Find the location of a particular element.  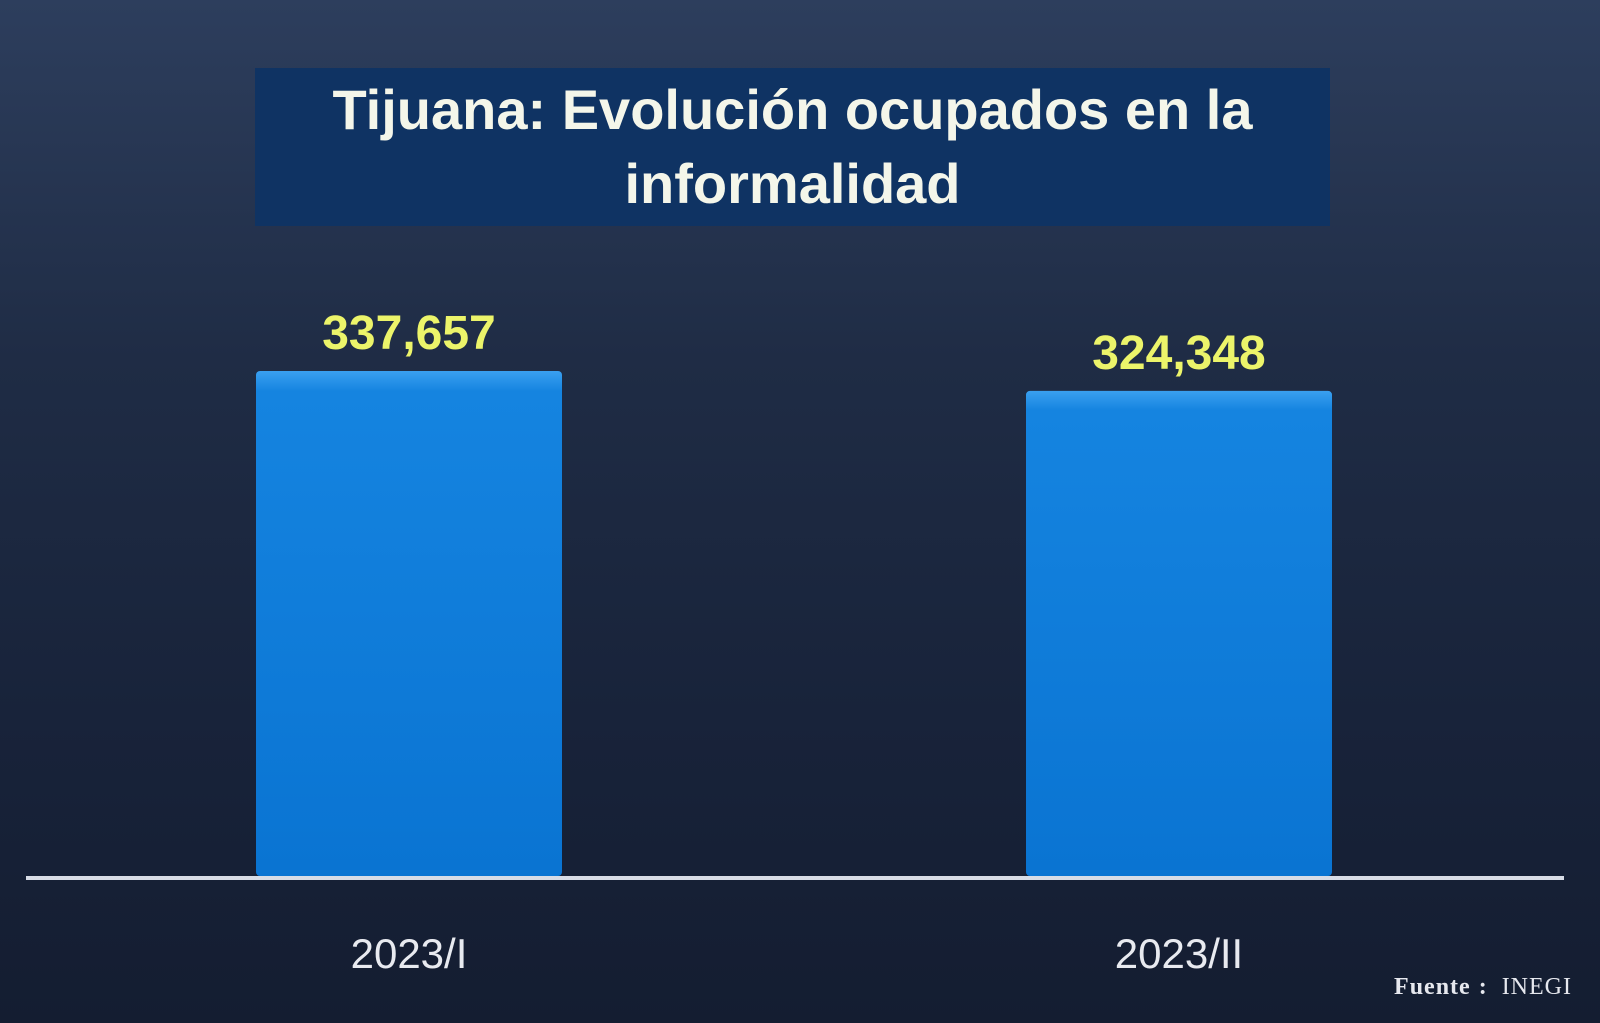

x-tick-label-2: 2023/II is located at coordinates (1179, 953).